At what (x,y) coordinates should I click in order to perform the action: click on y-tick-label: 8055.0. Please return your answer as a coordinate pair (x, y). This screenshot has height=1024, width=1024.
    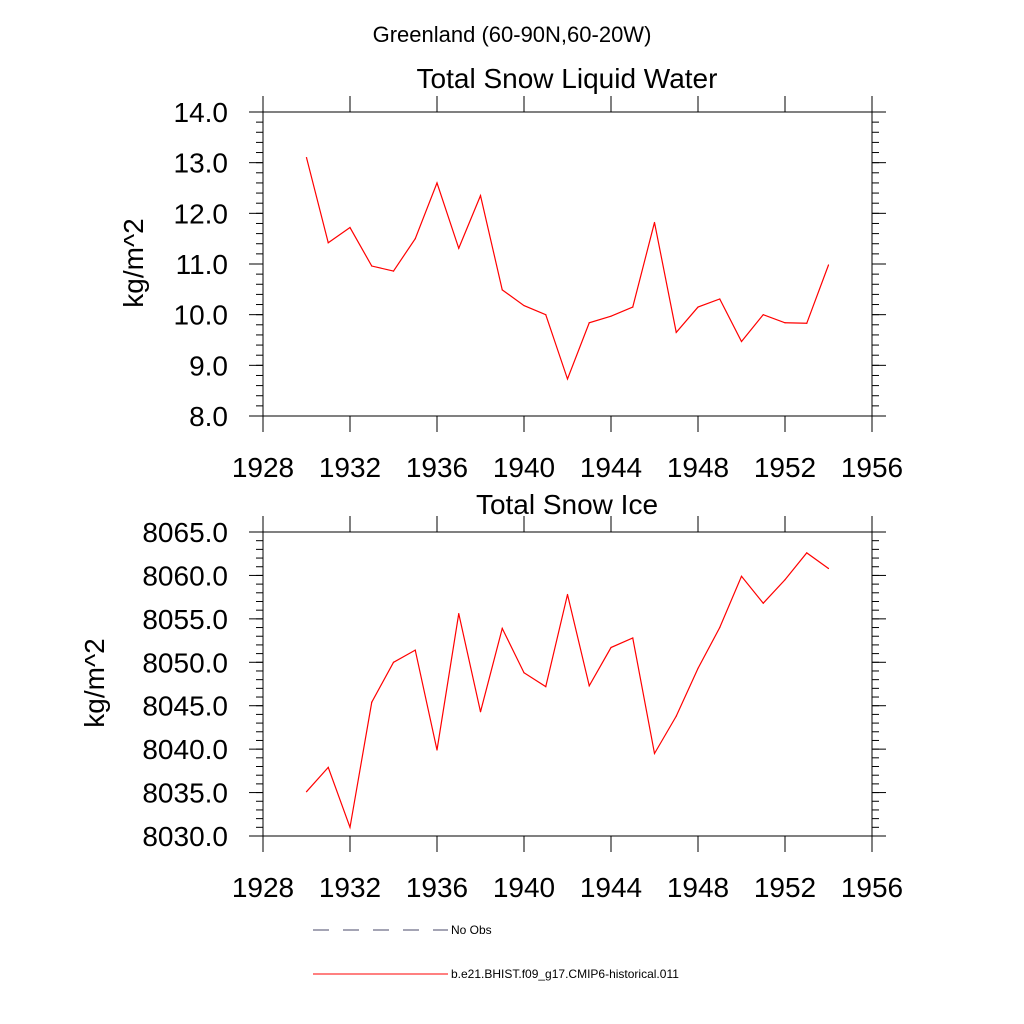
    Looking at the image, I should click on (185, 619).